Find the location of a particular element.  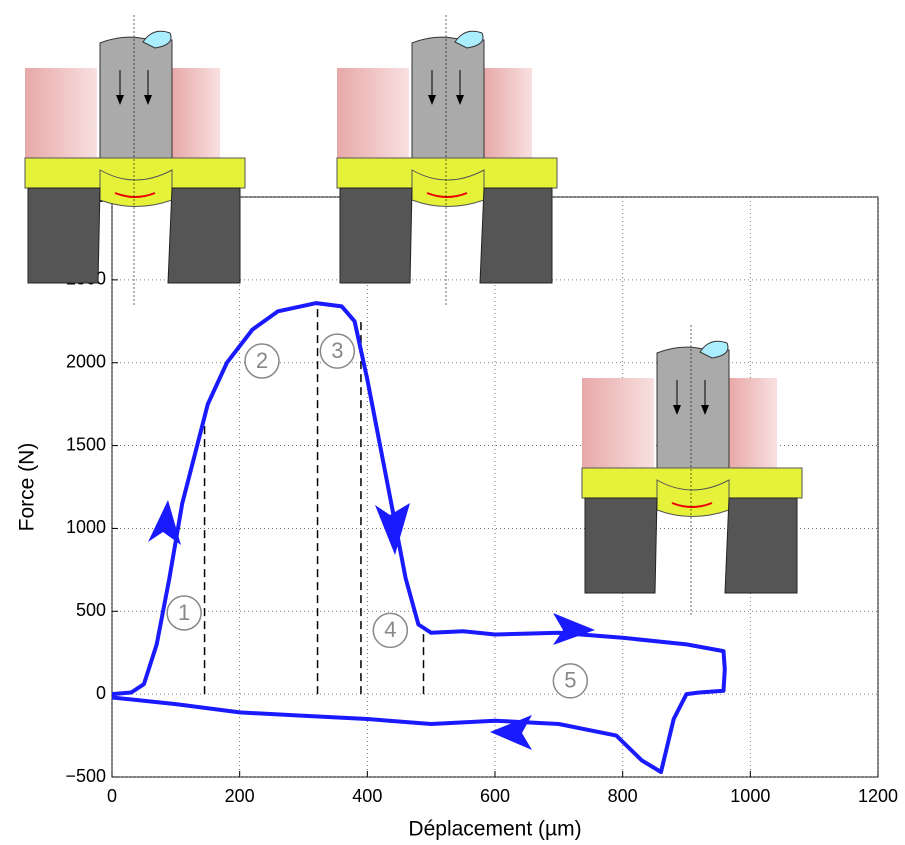

y-tick-label: 500 is located at coordinates (91, 610).